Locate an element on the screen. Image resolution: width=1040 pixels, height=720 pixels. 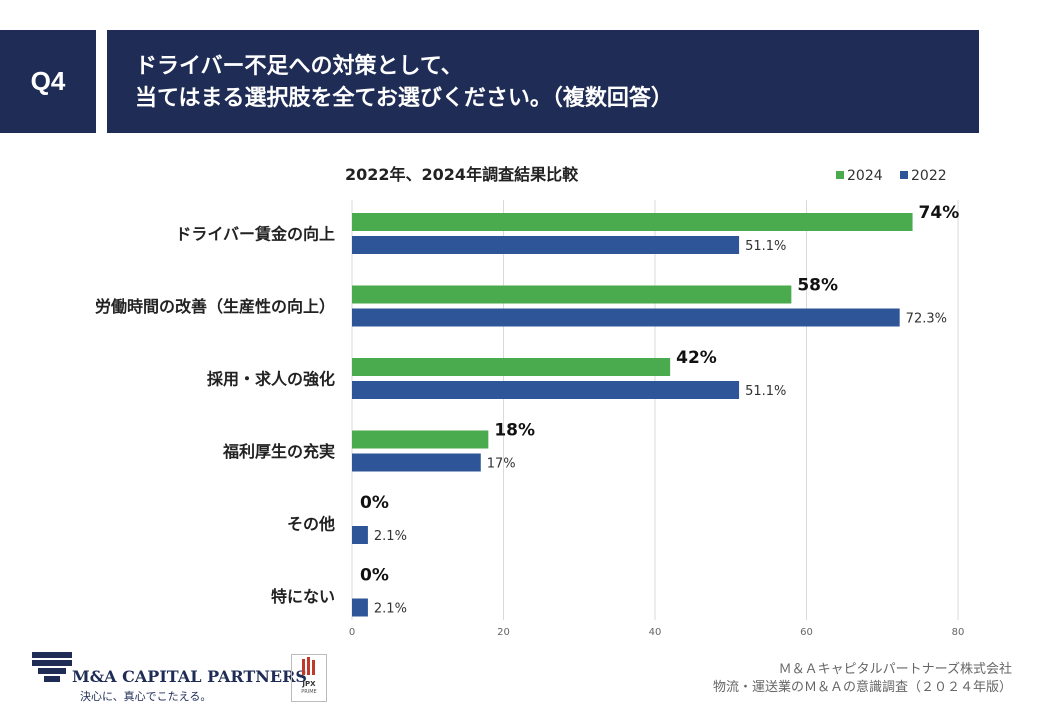
company-logo-text: M&A CAPITAL PARTNERS is located at coordinates (189, 676).